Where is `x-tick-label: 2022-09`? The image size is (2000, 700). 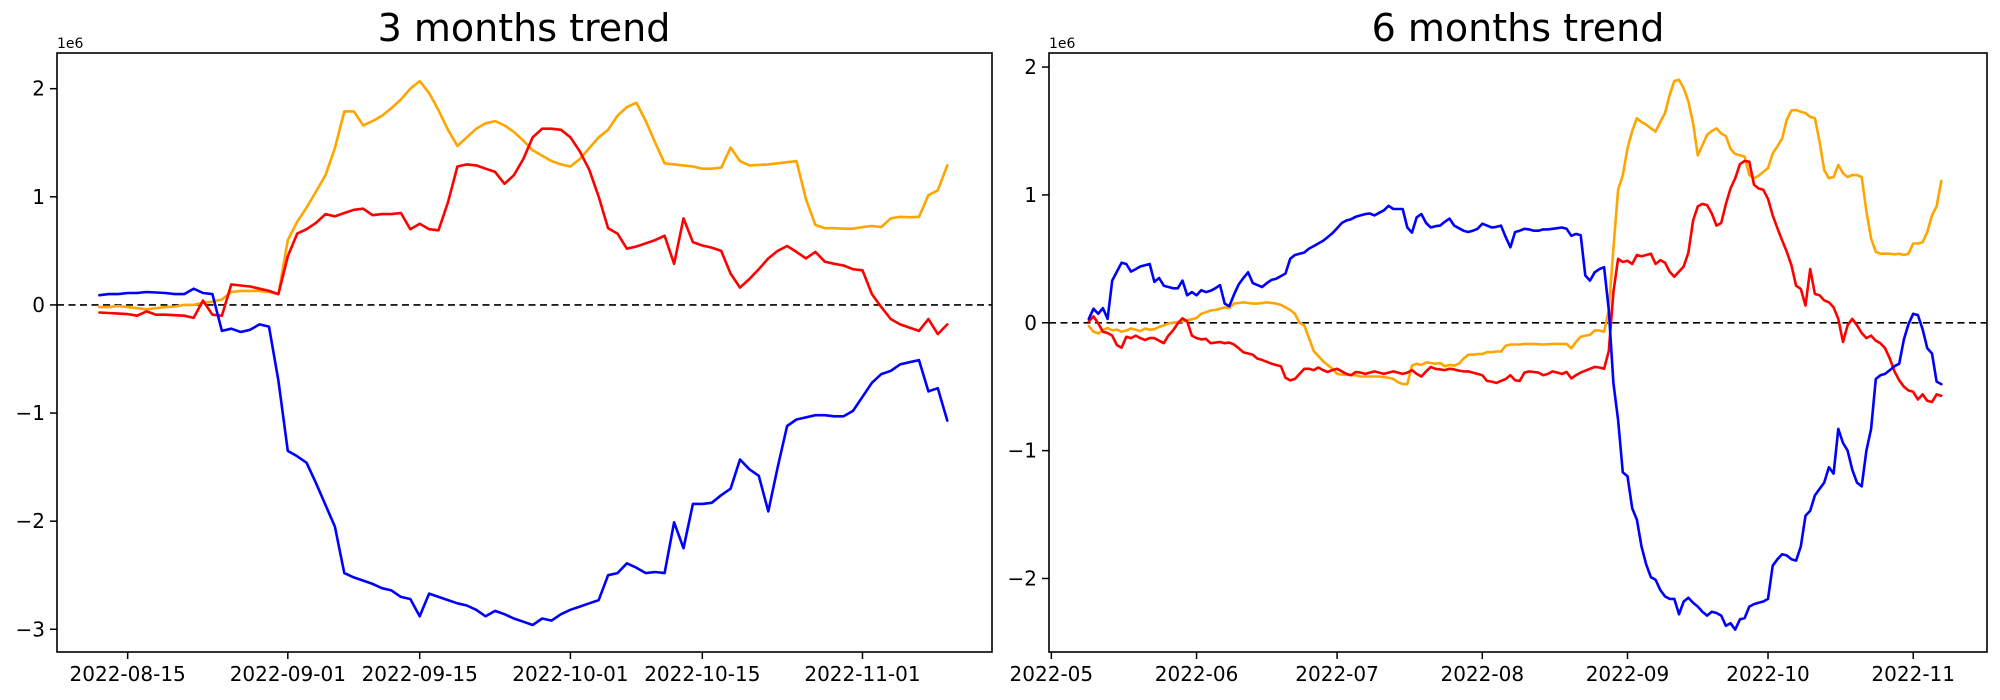 x-tick-label: 2022-09 is located at coordinates (1628, 674).